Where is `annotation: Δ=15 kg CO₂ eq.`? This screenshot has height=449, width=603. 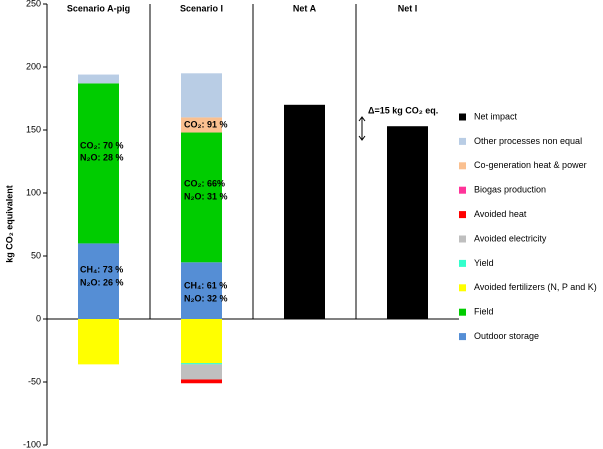 annotation: Δ=15 kg CO₂ eq. is located at coordinates (403, 110).